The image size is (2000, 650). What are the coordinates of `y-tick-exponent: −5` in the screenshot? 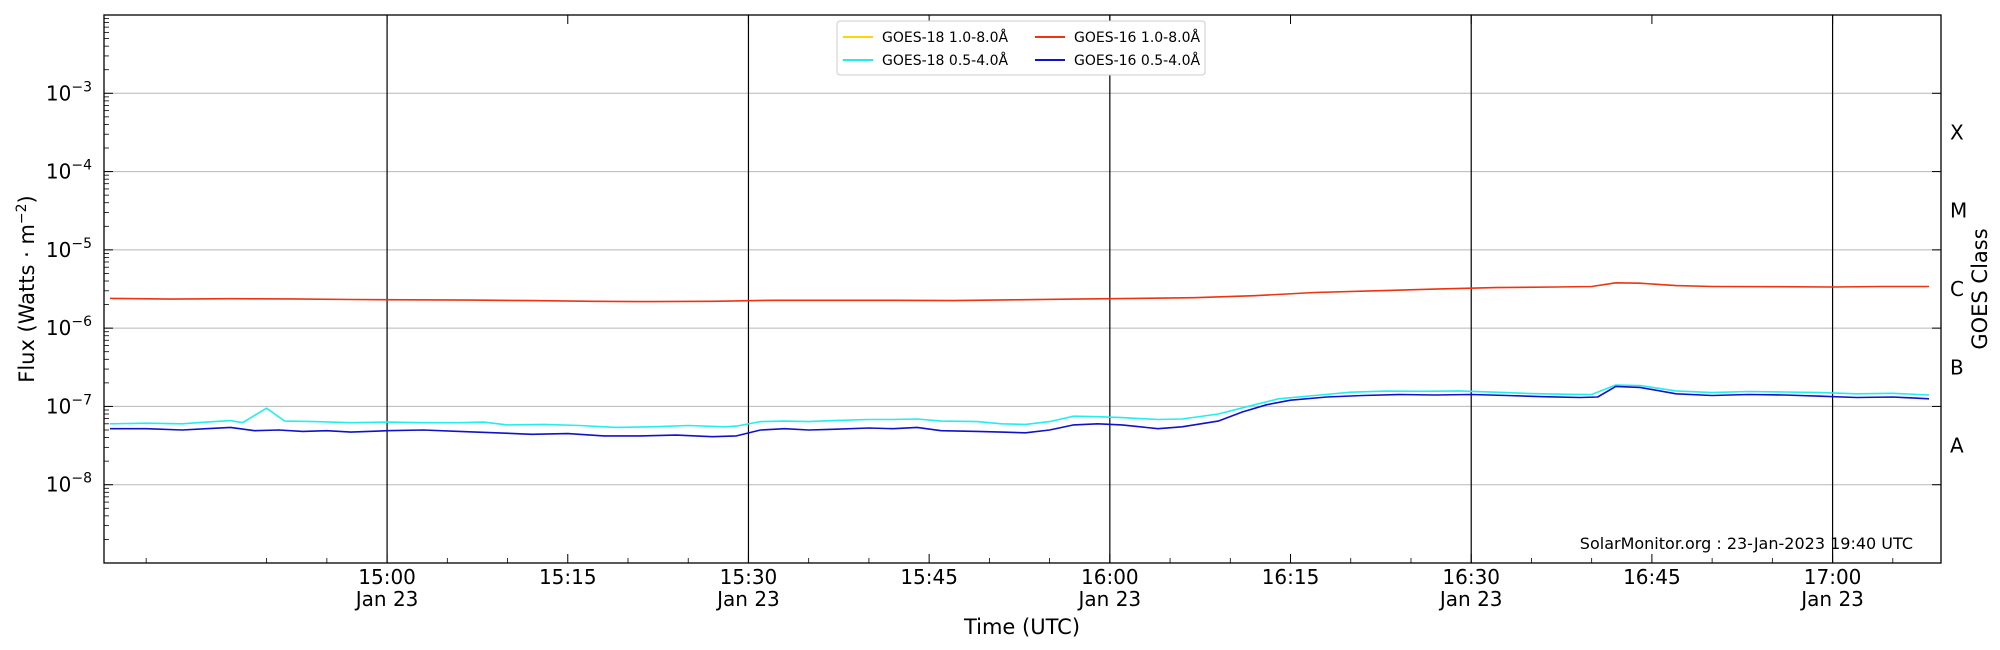 It's located at (81, 244).